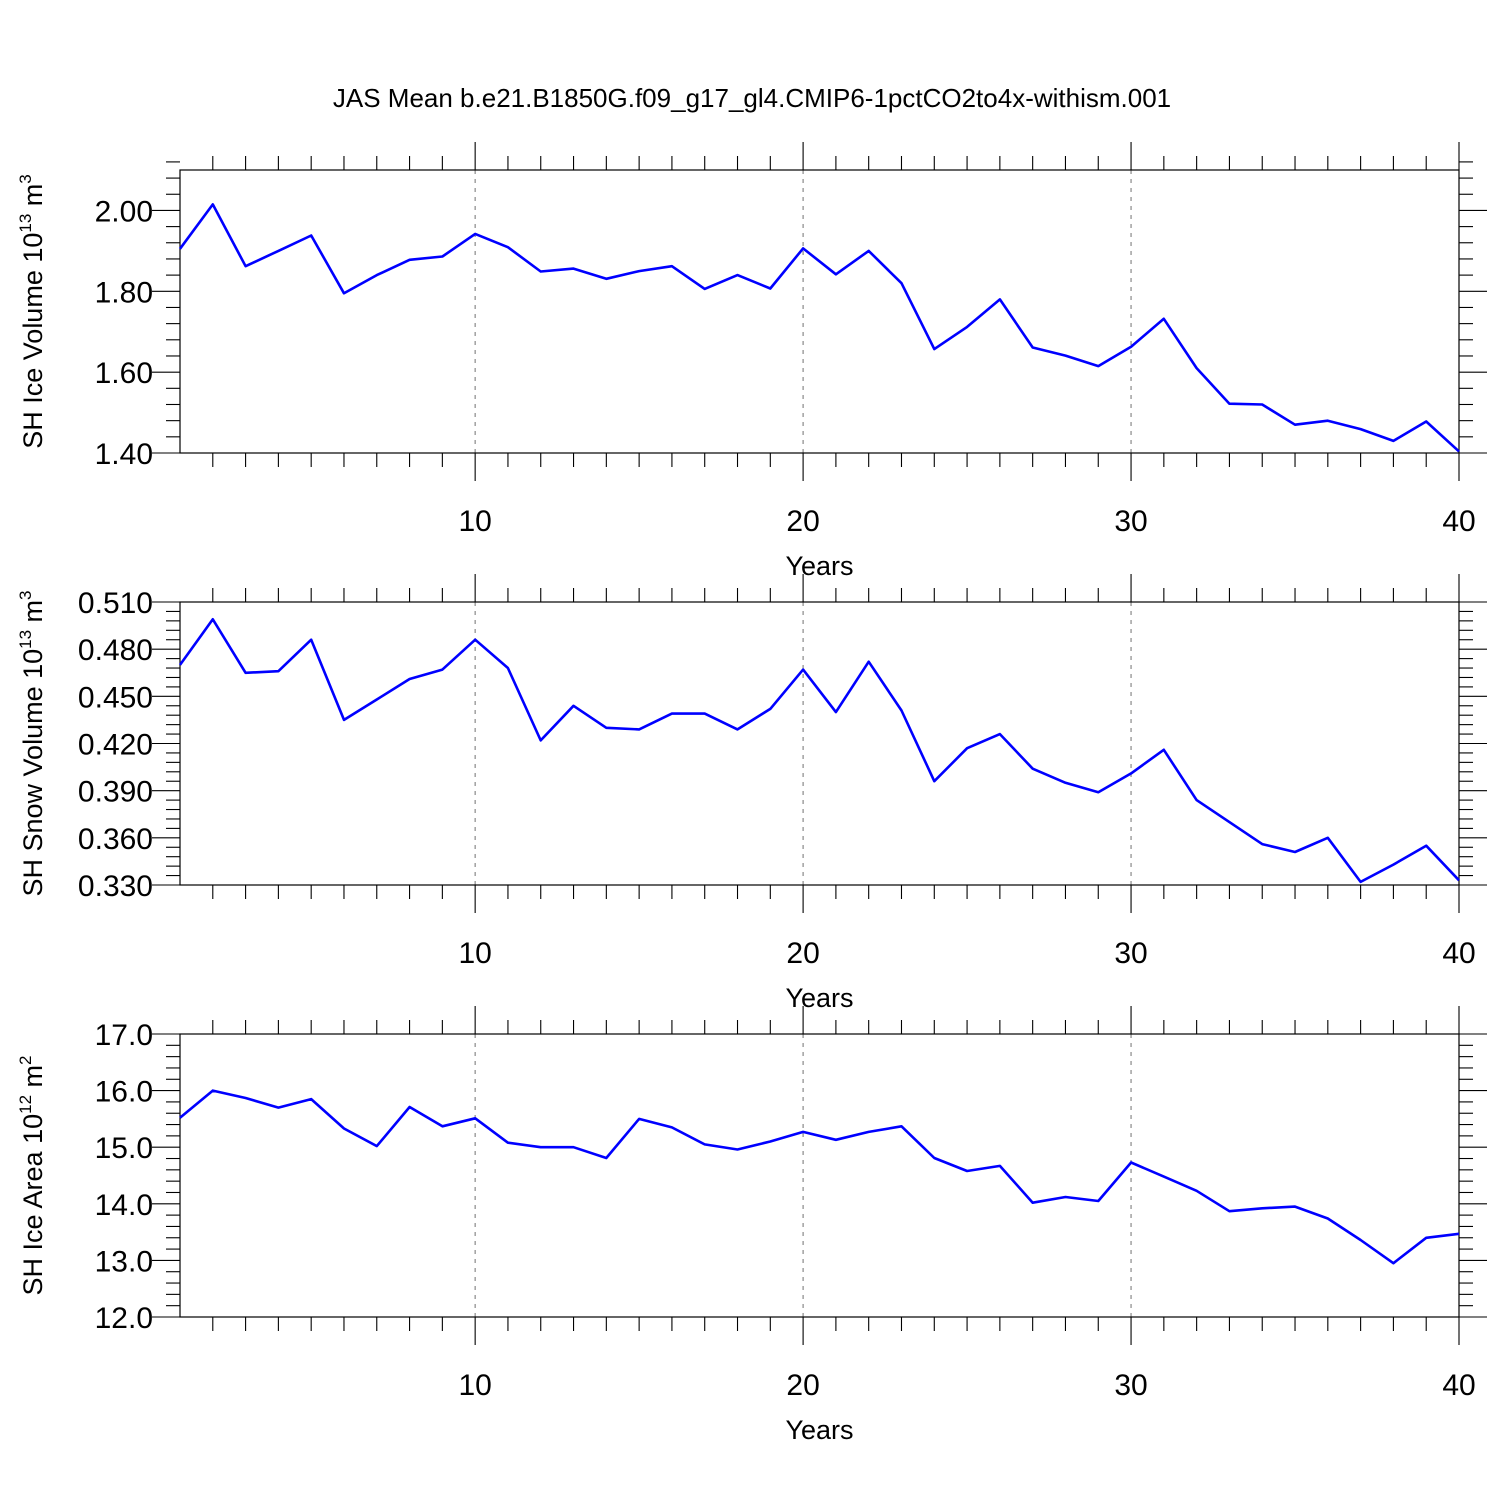  What do you see at coordinates (115, 886) in the screenshot?
I see `y-tick-label-0: 0.330` at bounding box center [115, 886].